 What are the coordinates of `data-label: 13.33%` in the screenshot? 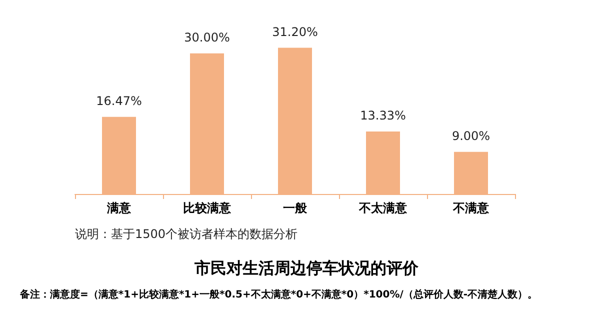 It's located at (383, 115).